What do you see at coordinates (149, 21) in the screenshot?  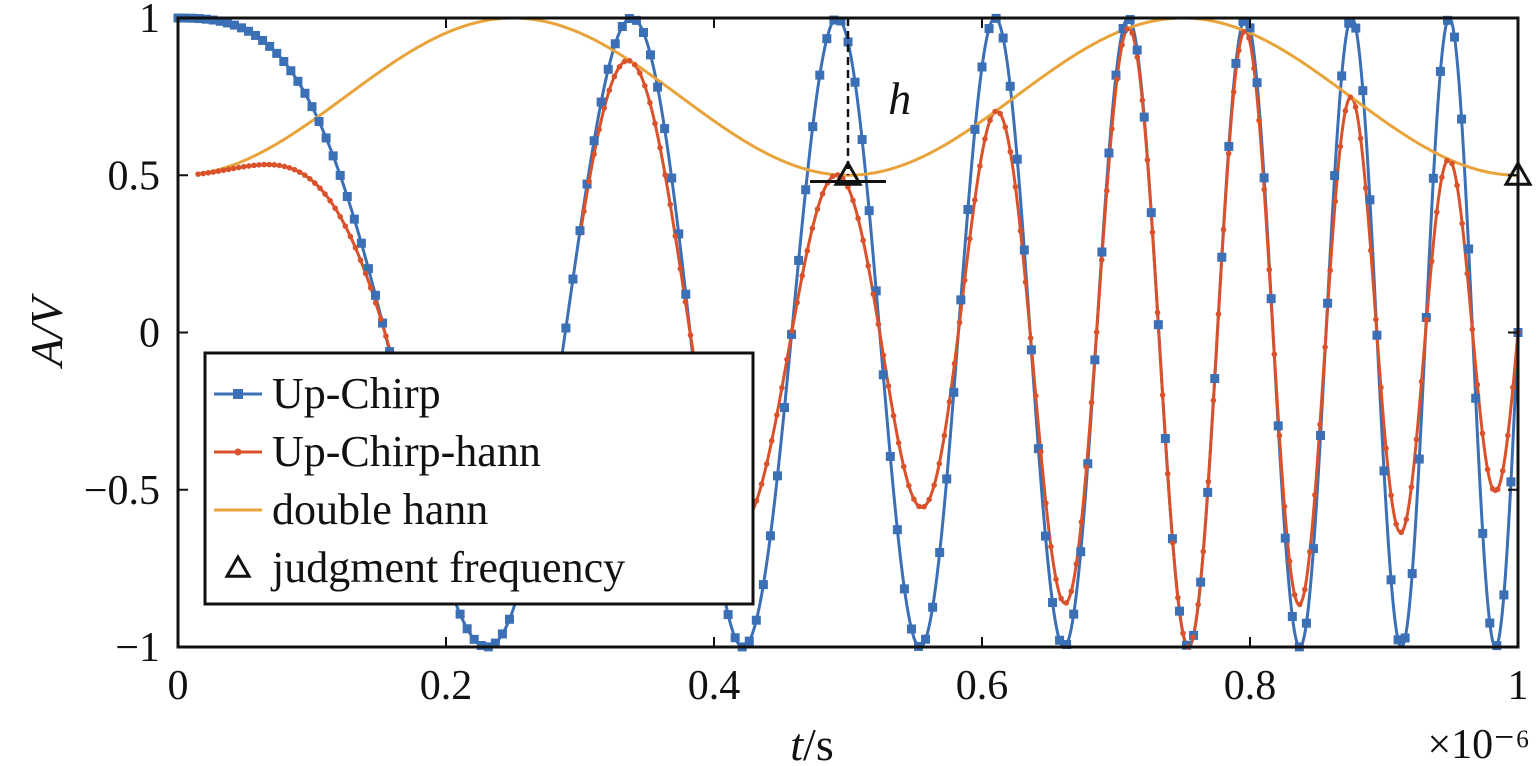 I see `y-tick-label: 1` at bounding box center [149, 21].